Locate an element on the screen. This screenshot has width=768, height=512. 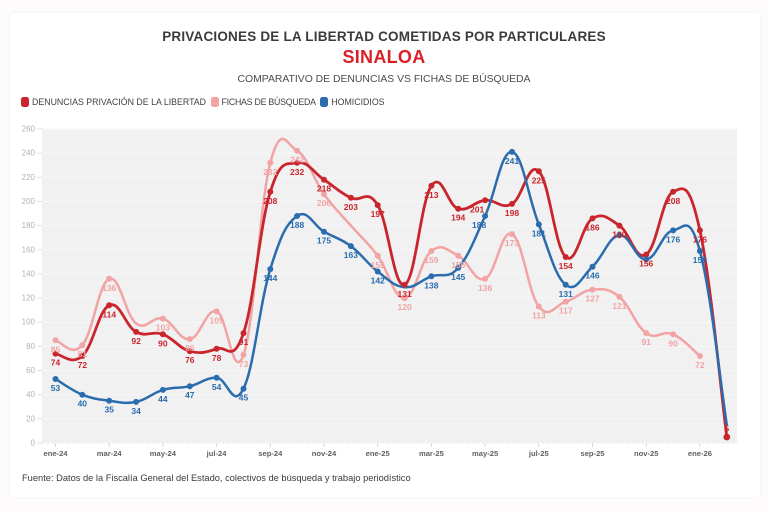
svg-text: 240 is located at coordinates (29, 153).